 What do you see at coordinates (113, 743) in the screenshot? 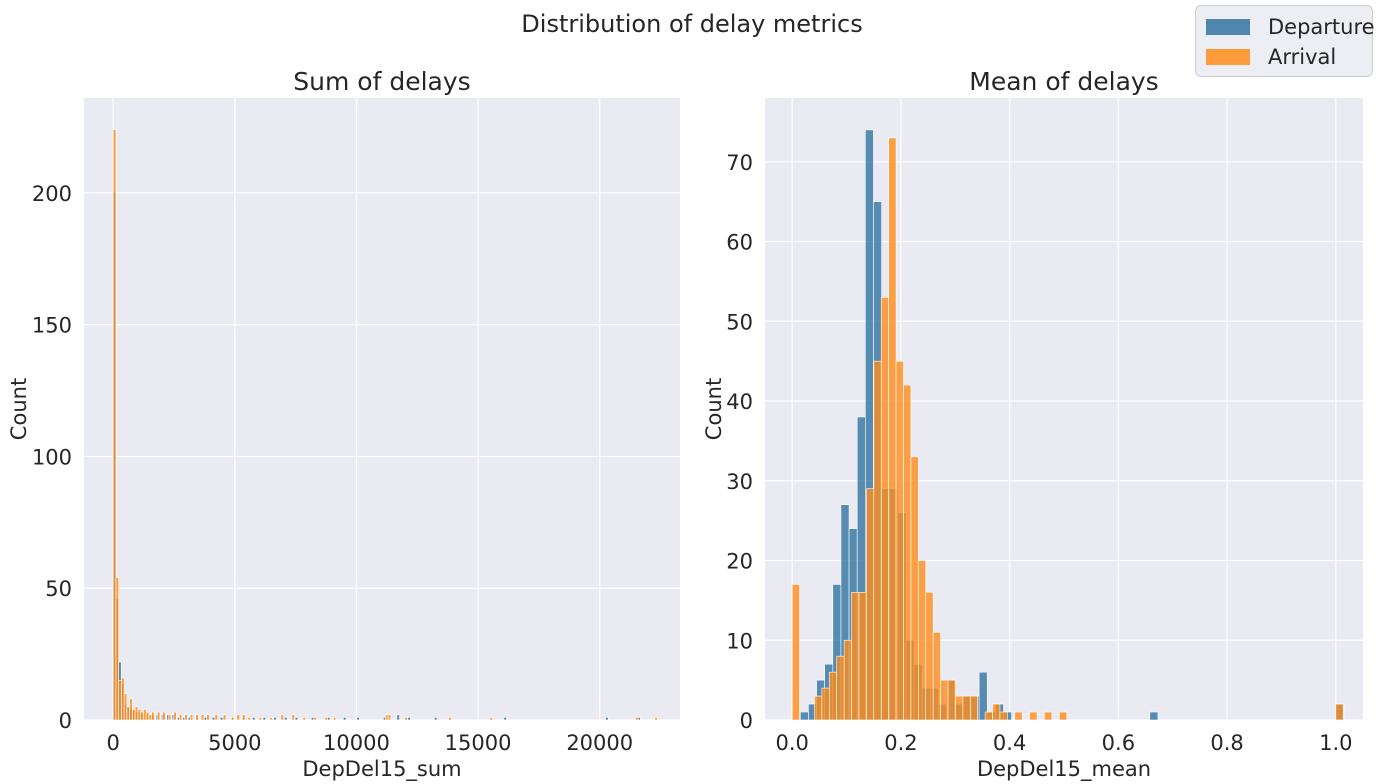
I see `x-tick-label: 0` at bounding box center [113, 743].